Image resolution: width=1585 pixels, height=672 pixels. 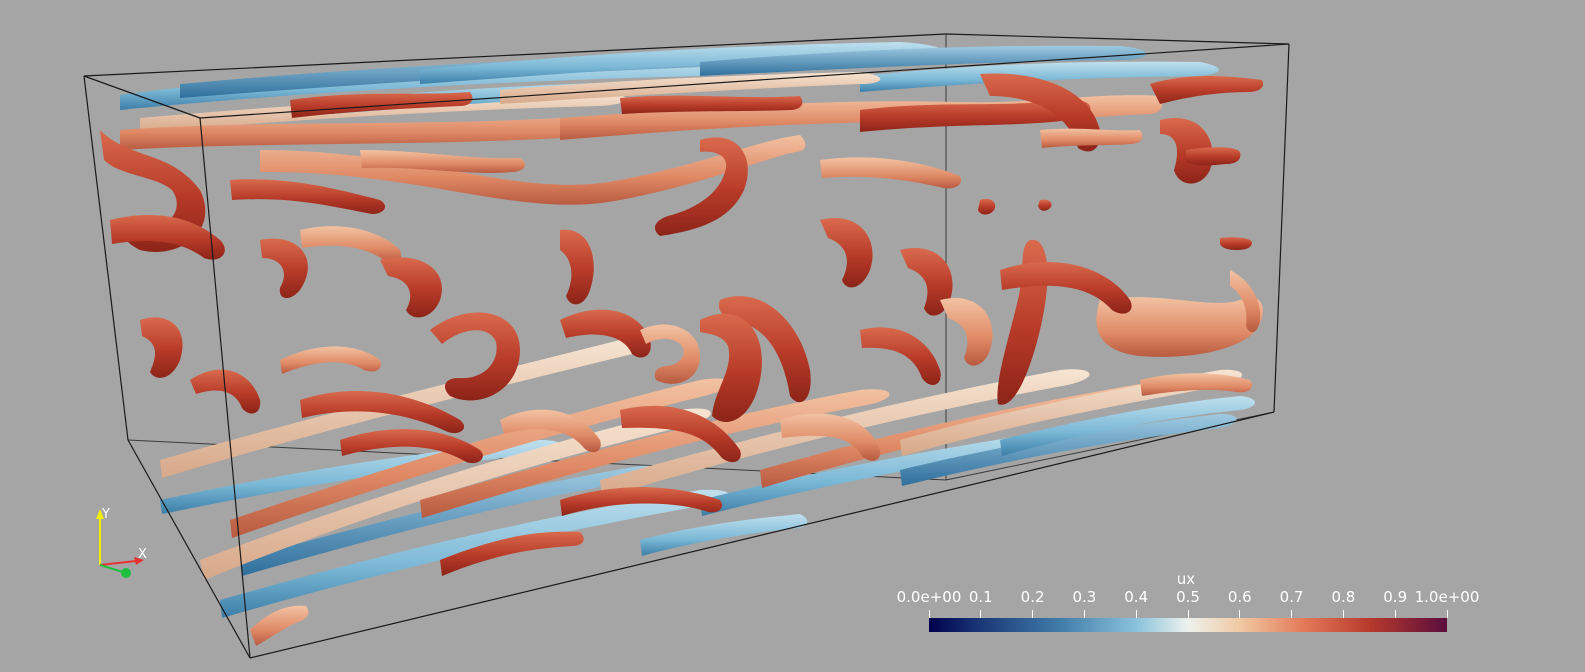 I want to click on scalar-bar-tick-label: 0.3, so click(x=1084, y=597).